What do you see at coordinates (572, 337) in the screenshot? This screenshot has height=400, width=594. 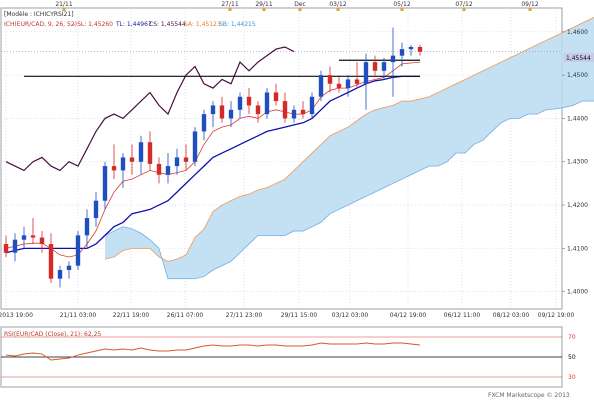 I see `rsi-tick-label: 70` at bounding box center [572, 337].